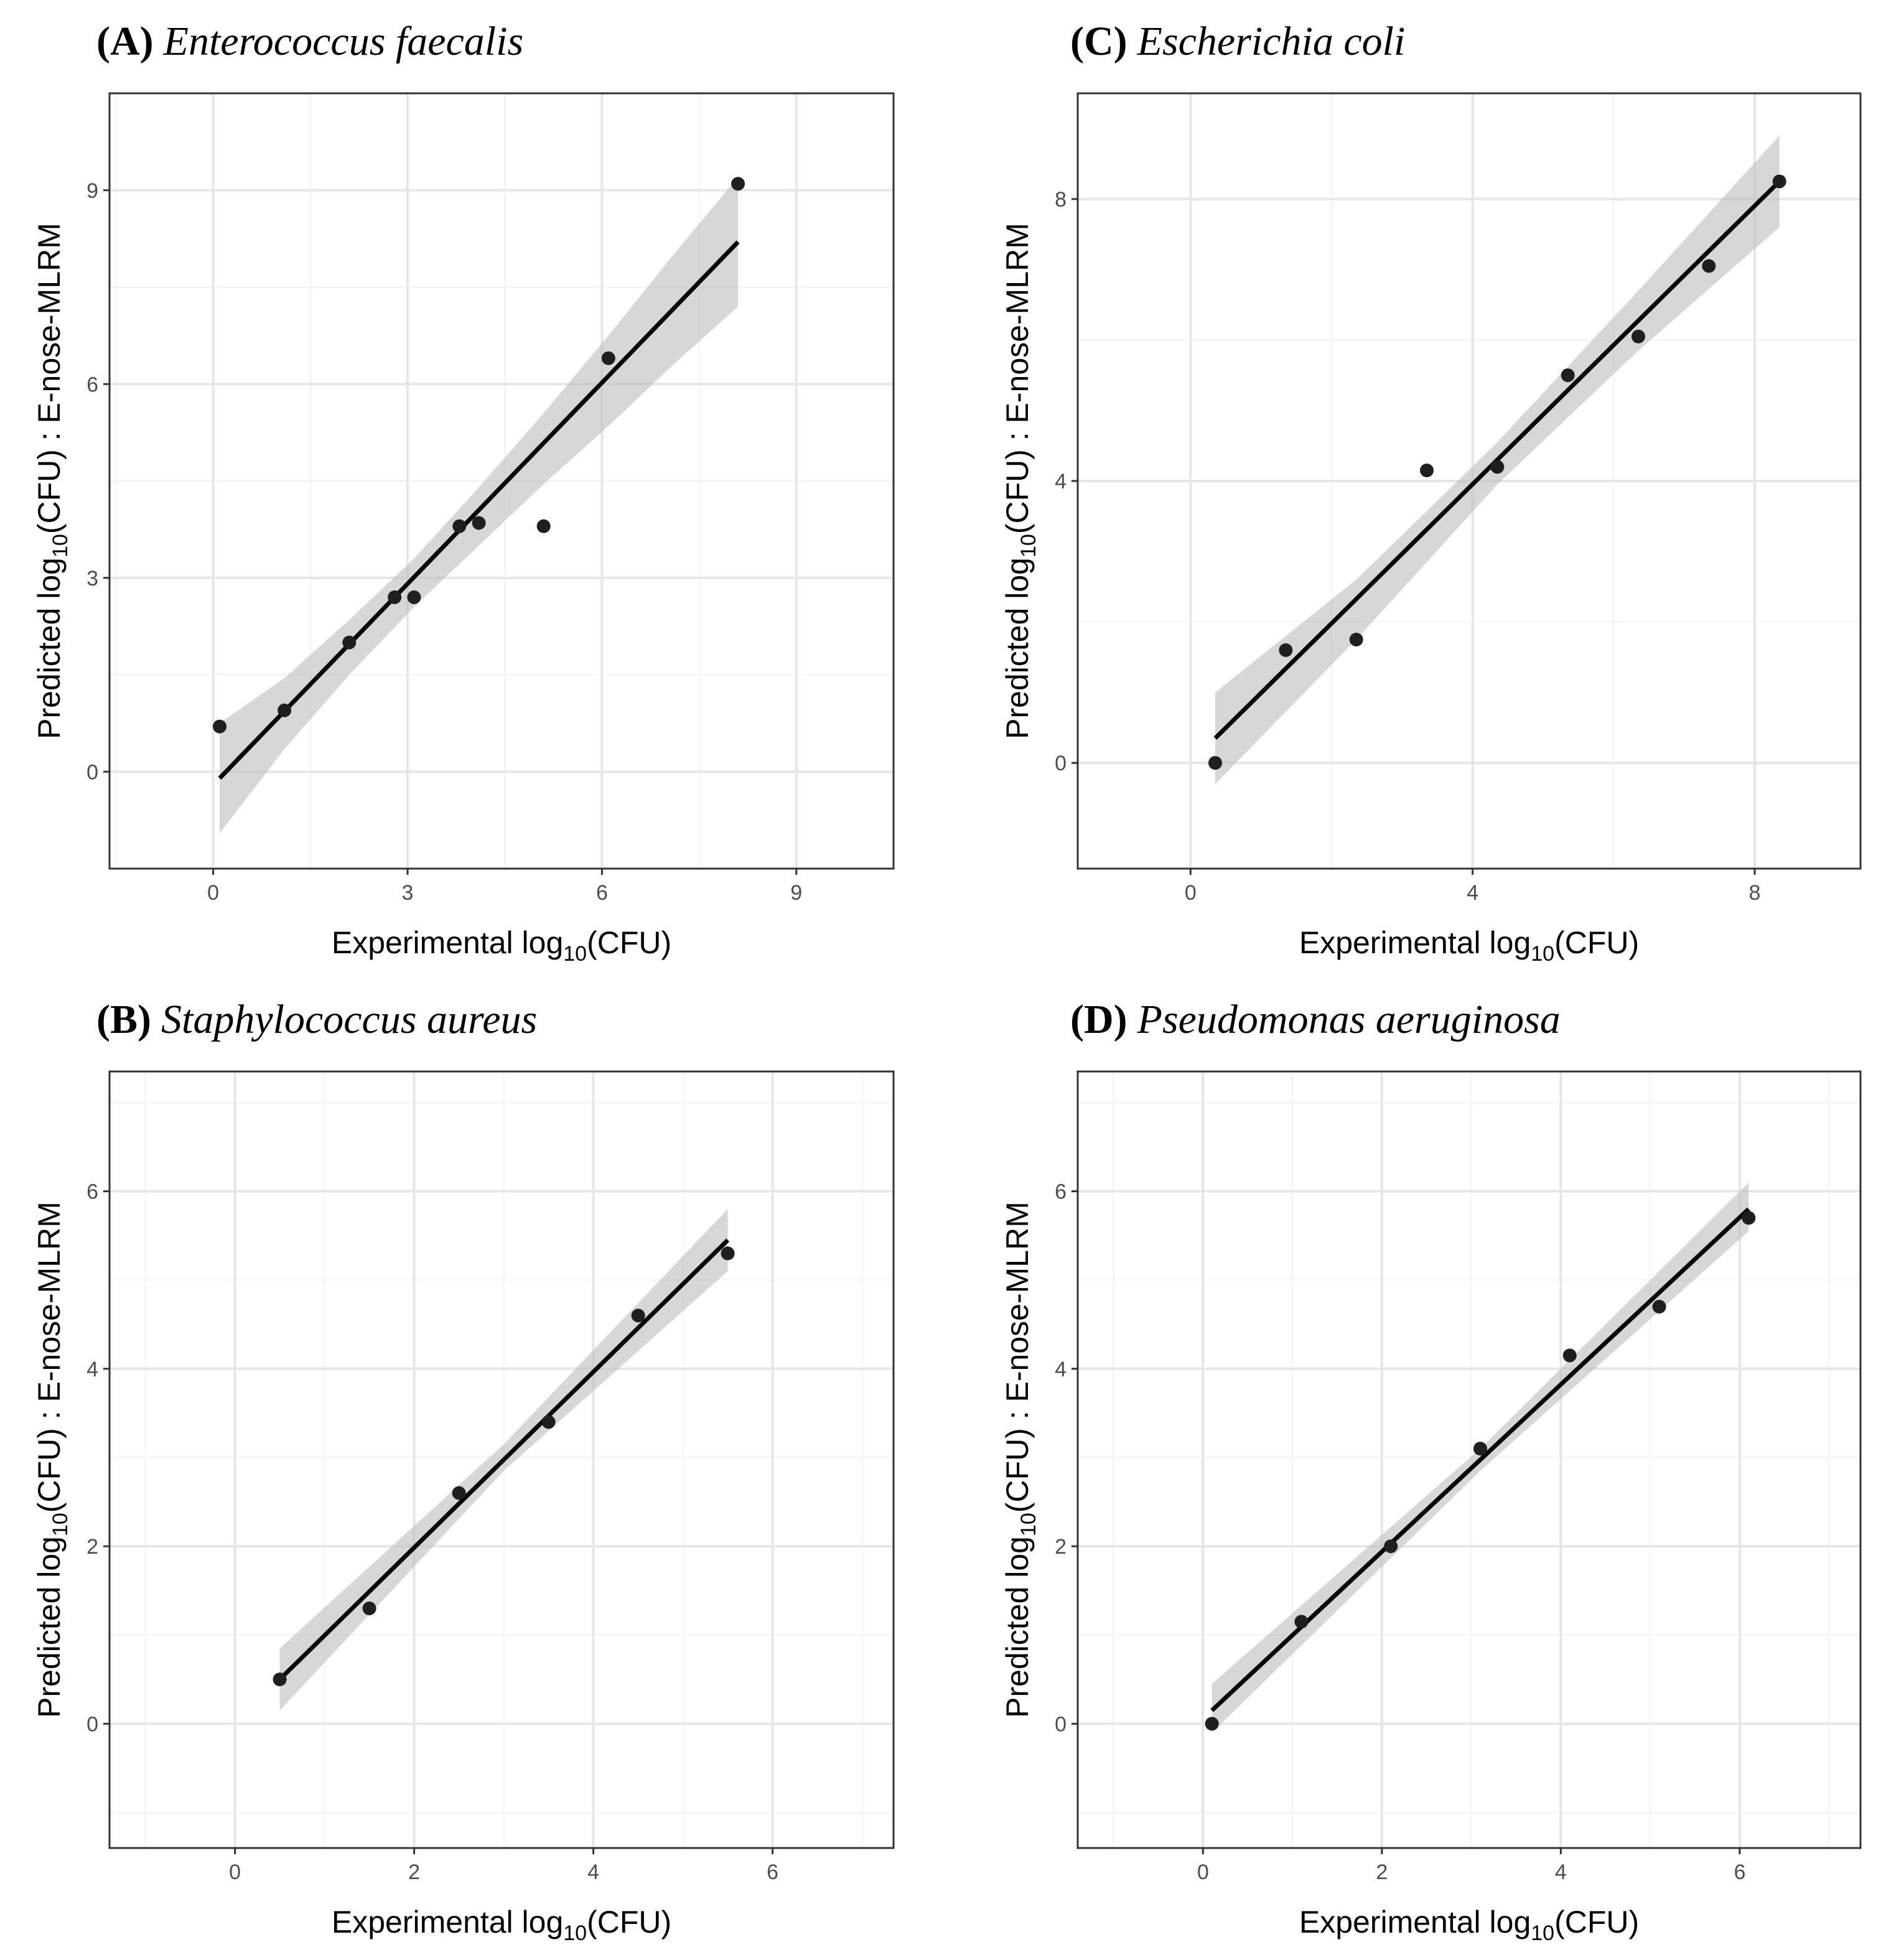 This screenshot has width=1886, height=1960. What do you see at coordinates (1271, 41) in the screenshot?
I see `panel-c-species: Escherichia coli` at bounding box center [1271, 41].